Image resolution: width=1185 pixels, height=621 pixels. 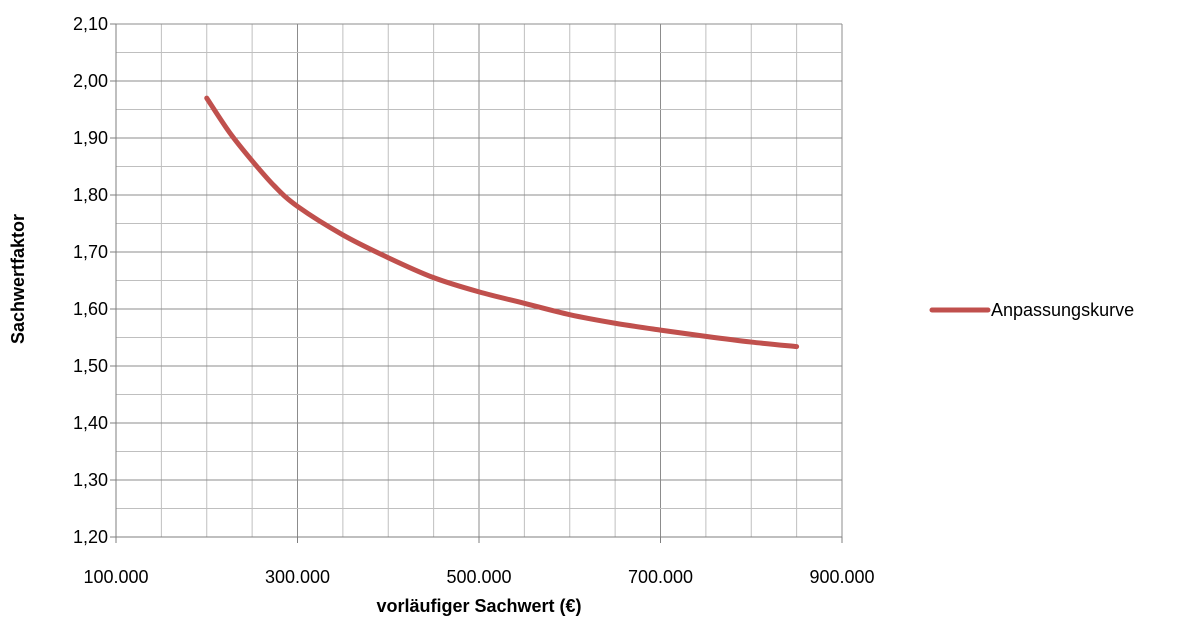 I want to click on y-tick-label: 2,00, so click(x=90, y=81).